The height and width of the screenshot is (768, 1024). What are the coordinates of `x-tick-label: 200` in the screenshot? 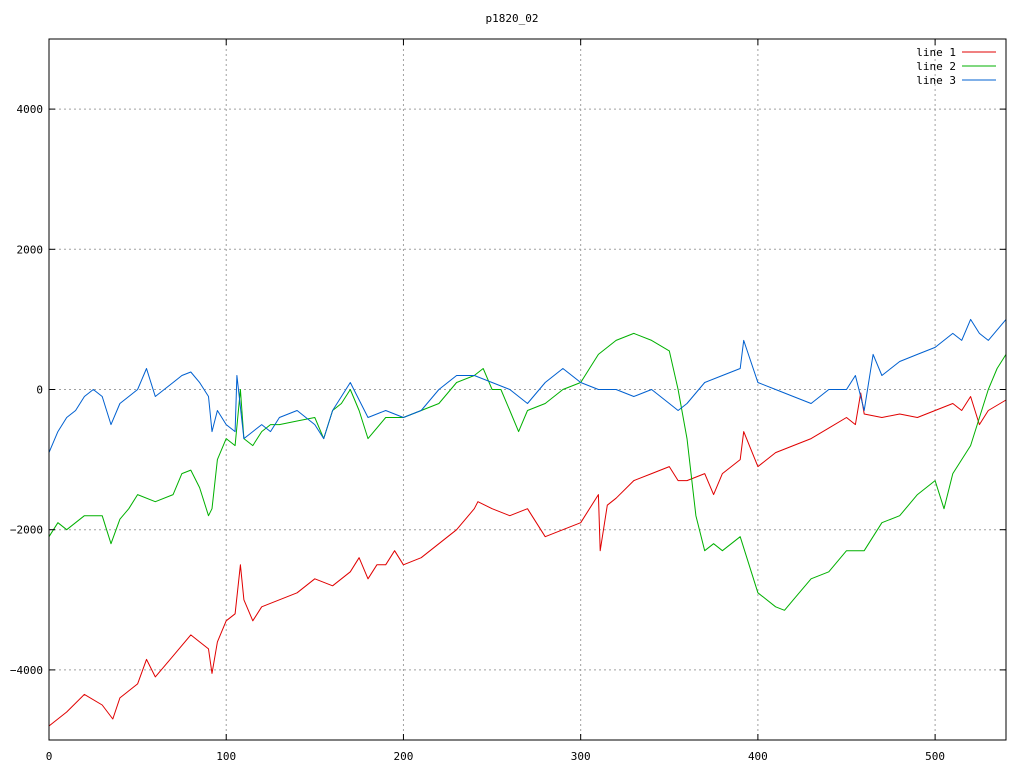 It's located at (404, 756).